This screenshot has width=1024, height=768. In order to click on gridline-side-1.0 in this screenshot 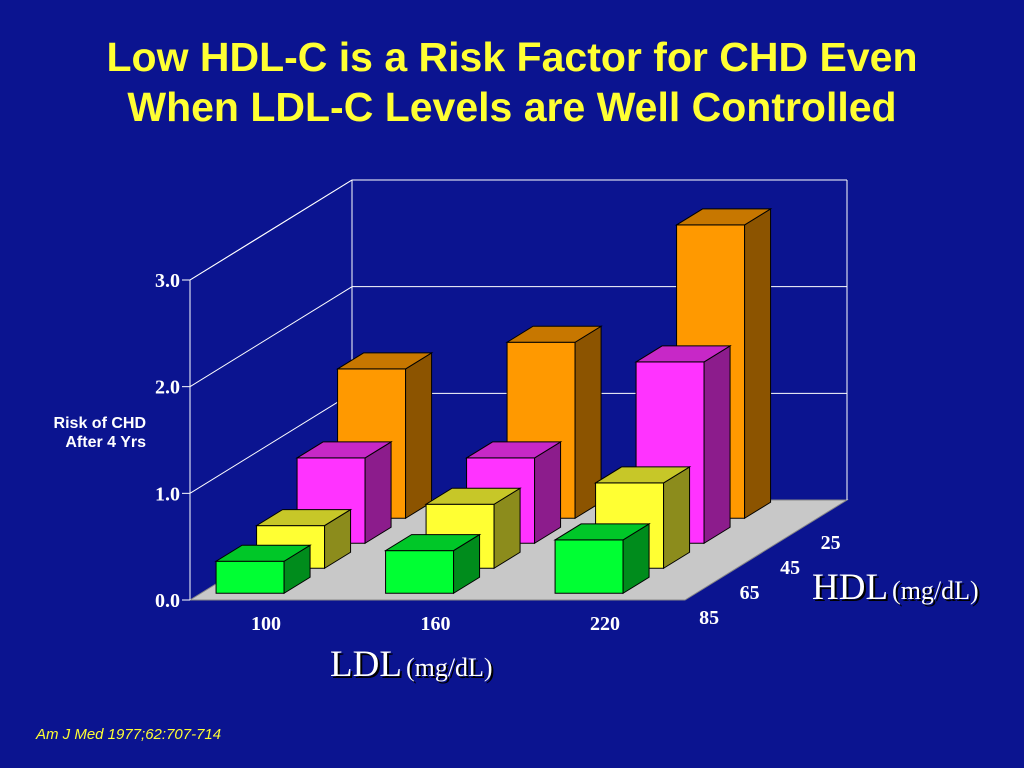, I will do `click(271, 443)`.